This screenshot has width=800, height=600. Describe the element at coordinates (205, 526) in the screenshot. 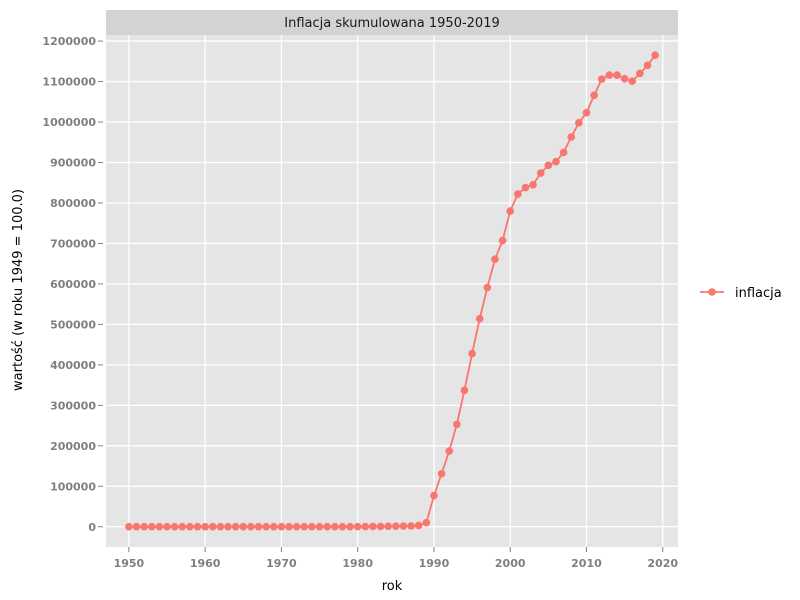

I see `data-point-1960` at that location.